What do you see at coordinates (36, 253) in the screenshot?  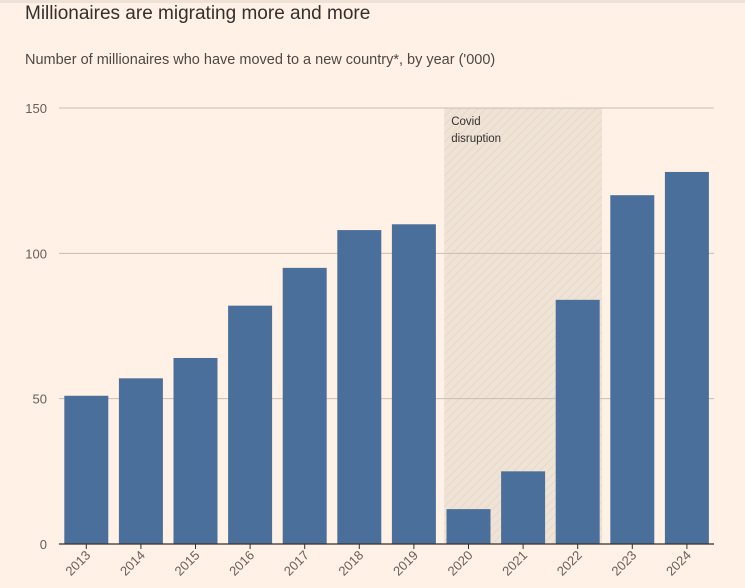 I see `y-tick-label: 100` at bounding box center [36, 253].